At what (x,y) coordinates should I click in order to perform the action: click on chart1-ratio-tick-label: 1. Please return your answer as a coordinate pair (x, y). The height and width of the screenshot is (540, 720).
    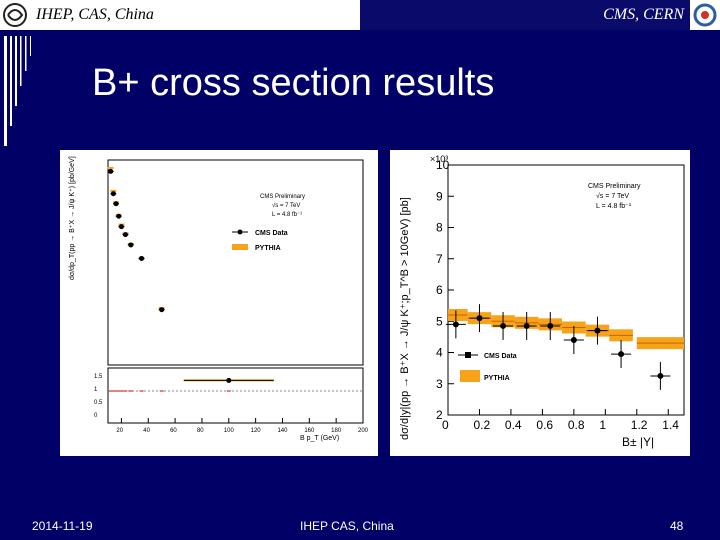
    Looking at the image, I should click on (96, 390).